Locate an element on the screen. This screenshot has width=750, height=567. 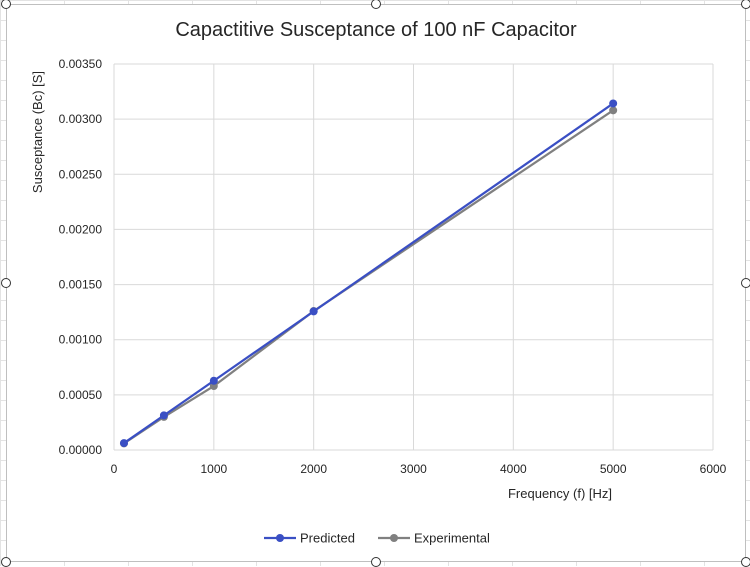
x-tick-label: 5000 is located at coordinates (613, 469).